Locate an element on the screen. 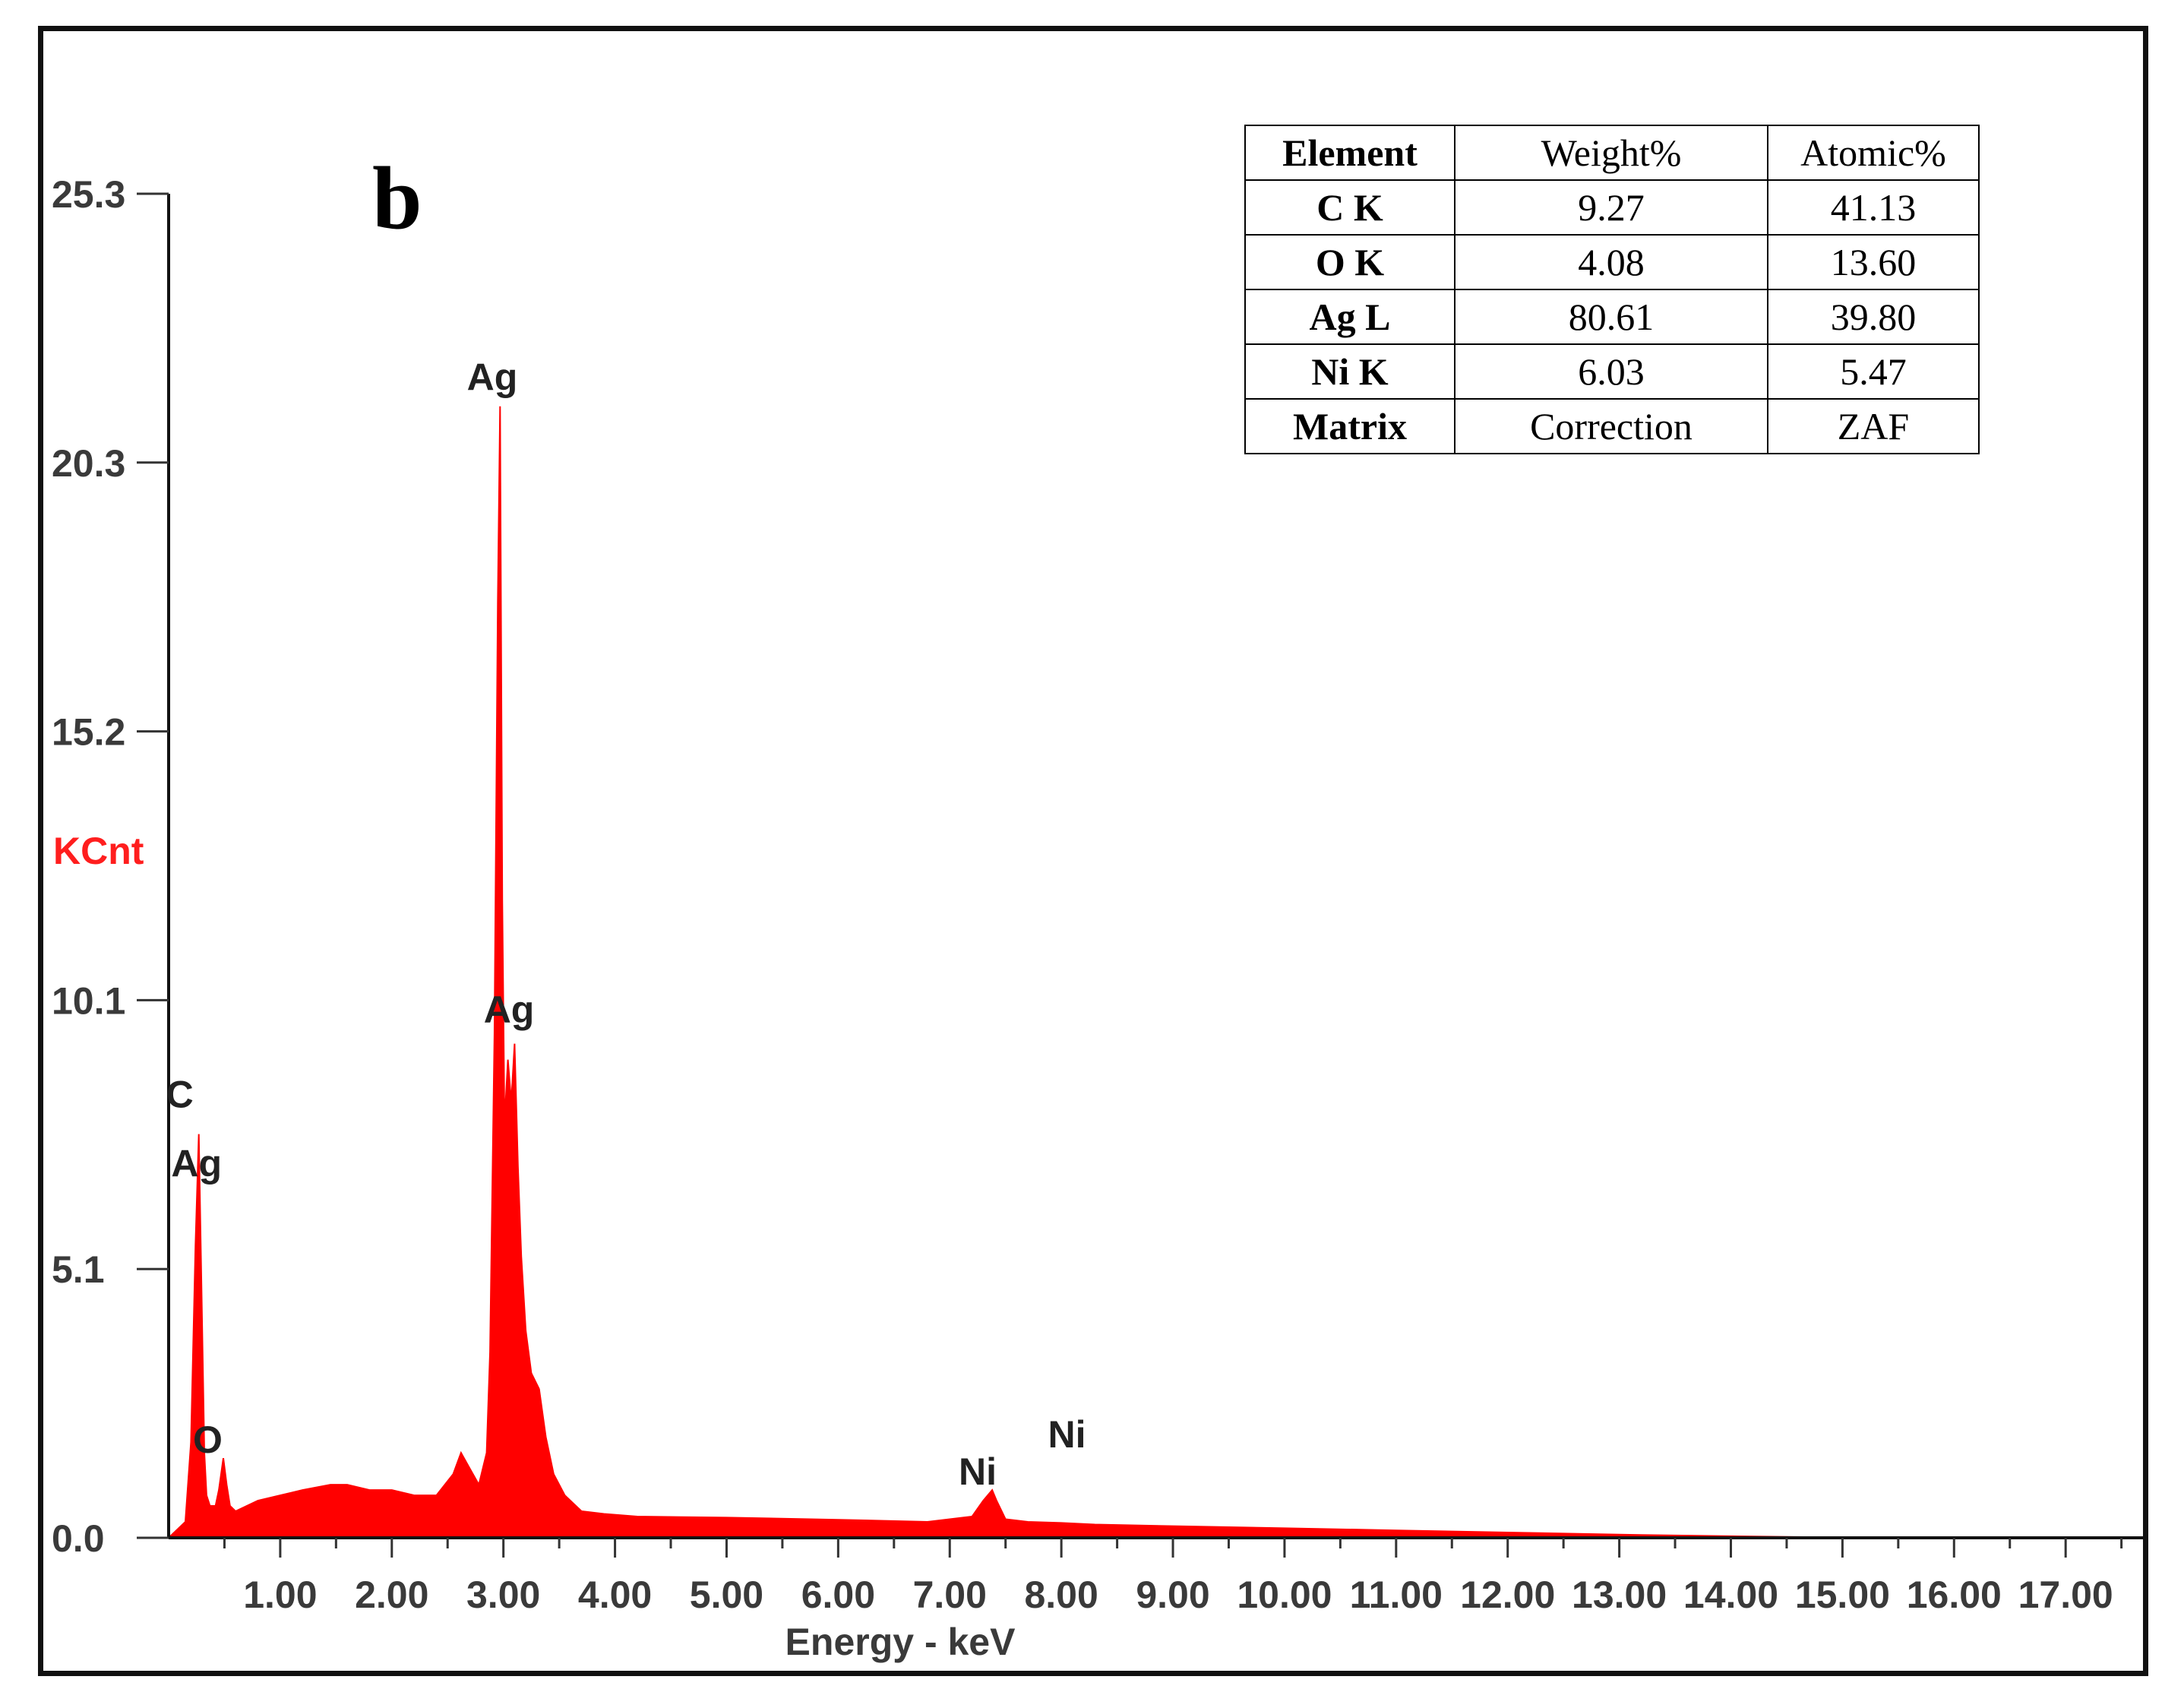 This screenshot has width=2184, height=1708. table-row: C K 9.27 41.13 is located at coordinates (1612, 207).